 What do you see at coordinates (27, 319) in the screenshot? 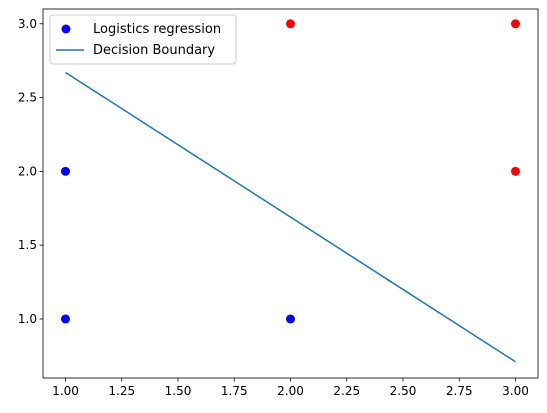
I see `y-tick-label: 1.0` at bounding box center [27, 319].